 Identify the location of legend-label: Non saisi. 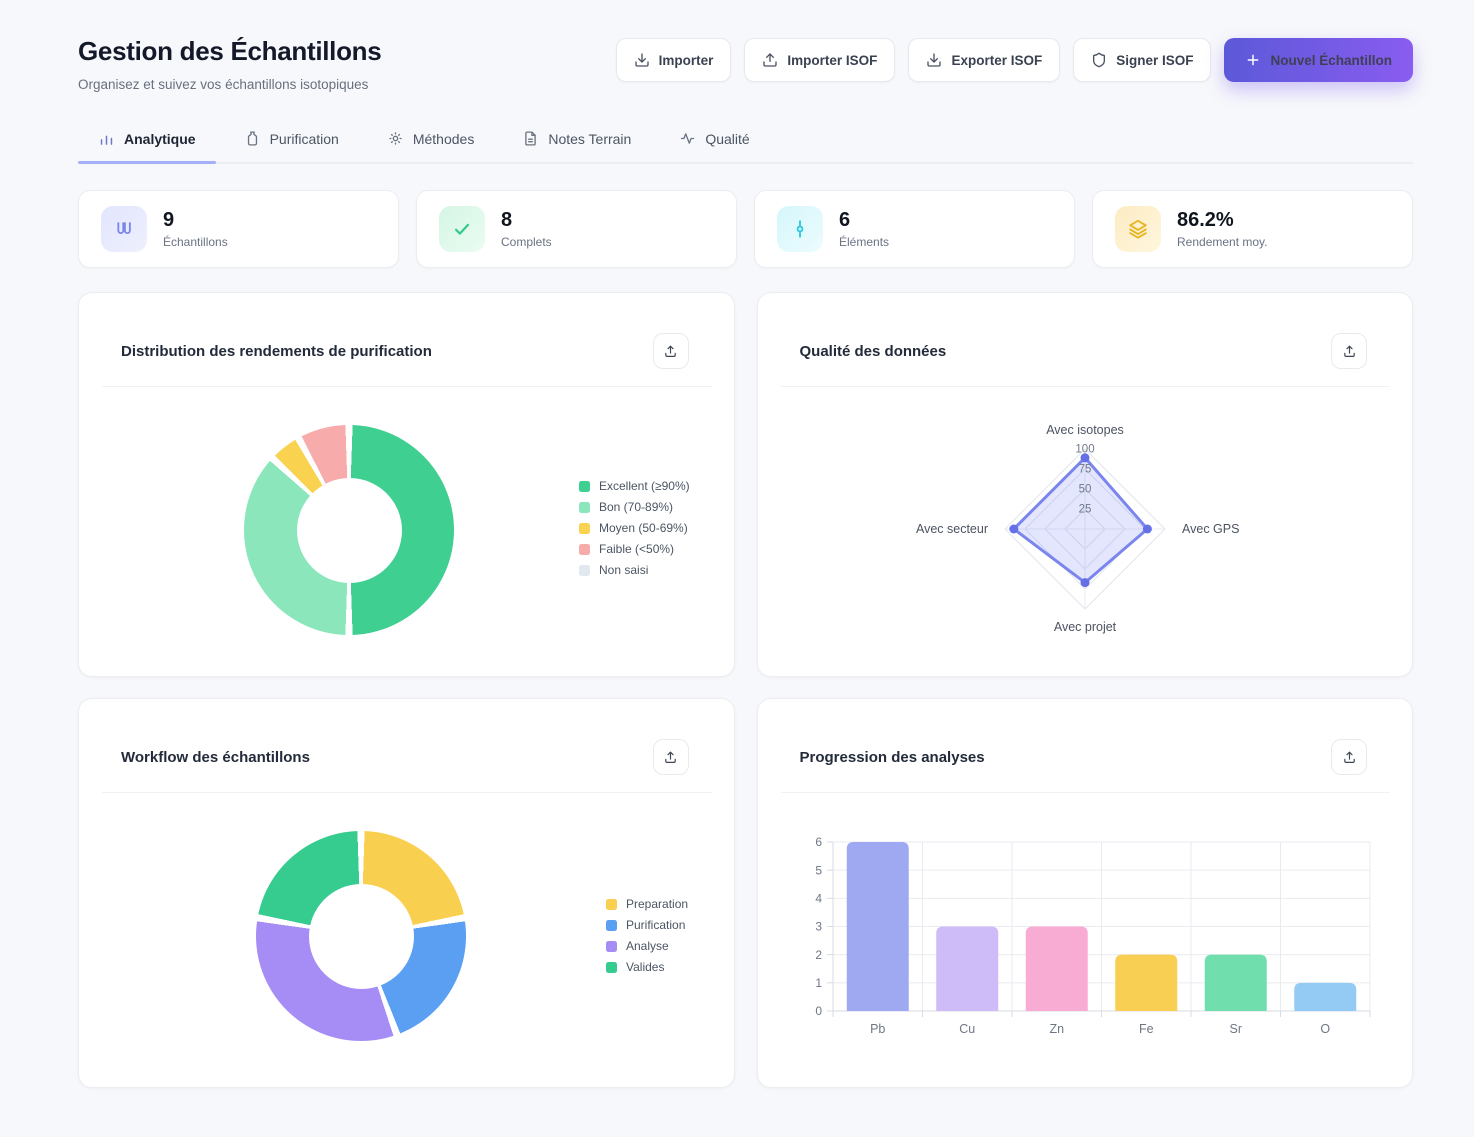
(624, 570).